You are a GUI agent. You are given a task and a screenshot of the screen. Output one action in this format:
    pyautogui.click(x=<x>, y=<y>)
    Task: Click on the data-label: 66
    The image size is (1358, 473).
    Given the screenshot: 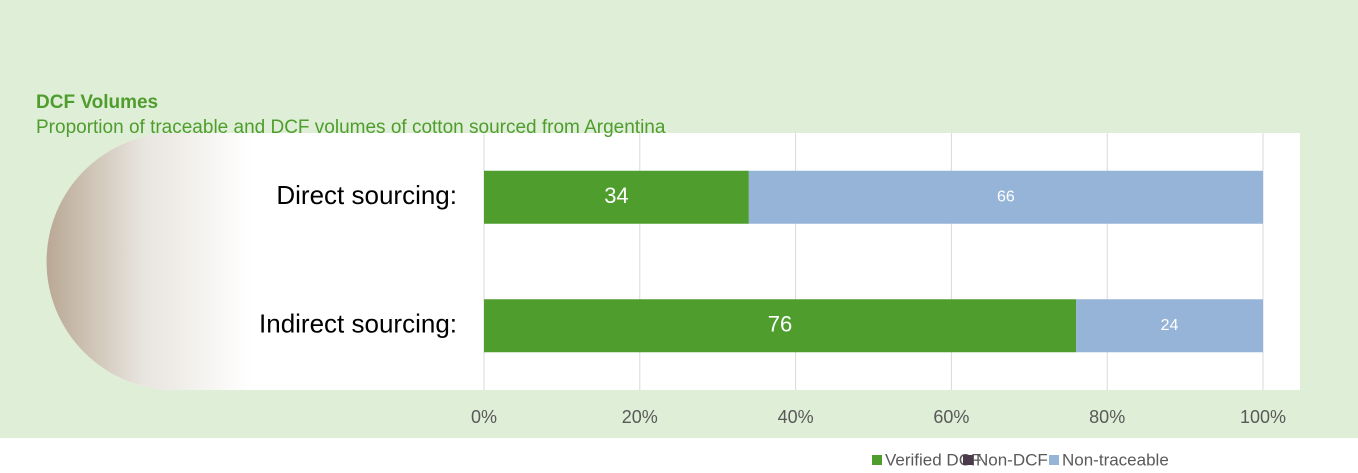 What is the action you would take?
    pyautogui.click(x=1006, y=196)
    